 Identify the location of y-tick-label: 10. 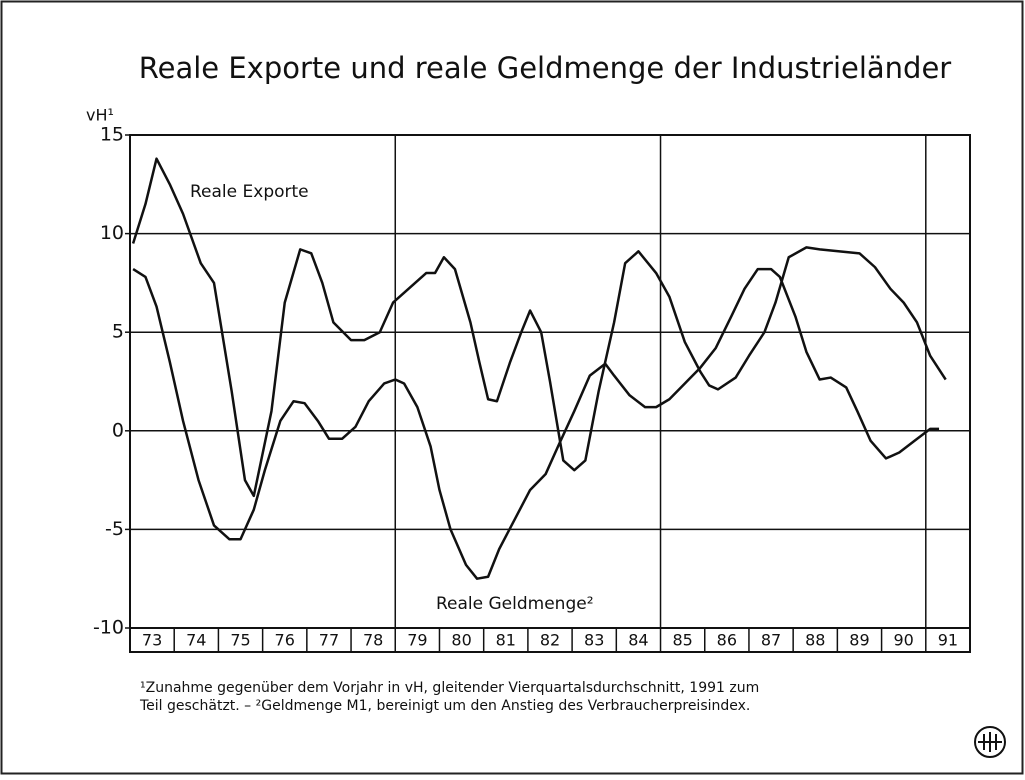
(112, 233).